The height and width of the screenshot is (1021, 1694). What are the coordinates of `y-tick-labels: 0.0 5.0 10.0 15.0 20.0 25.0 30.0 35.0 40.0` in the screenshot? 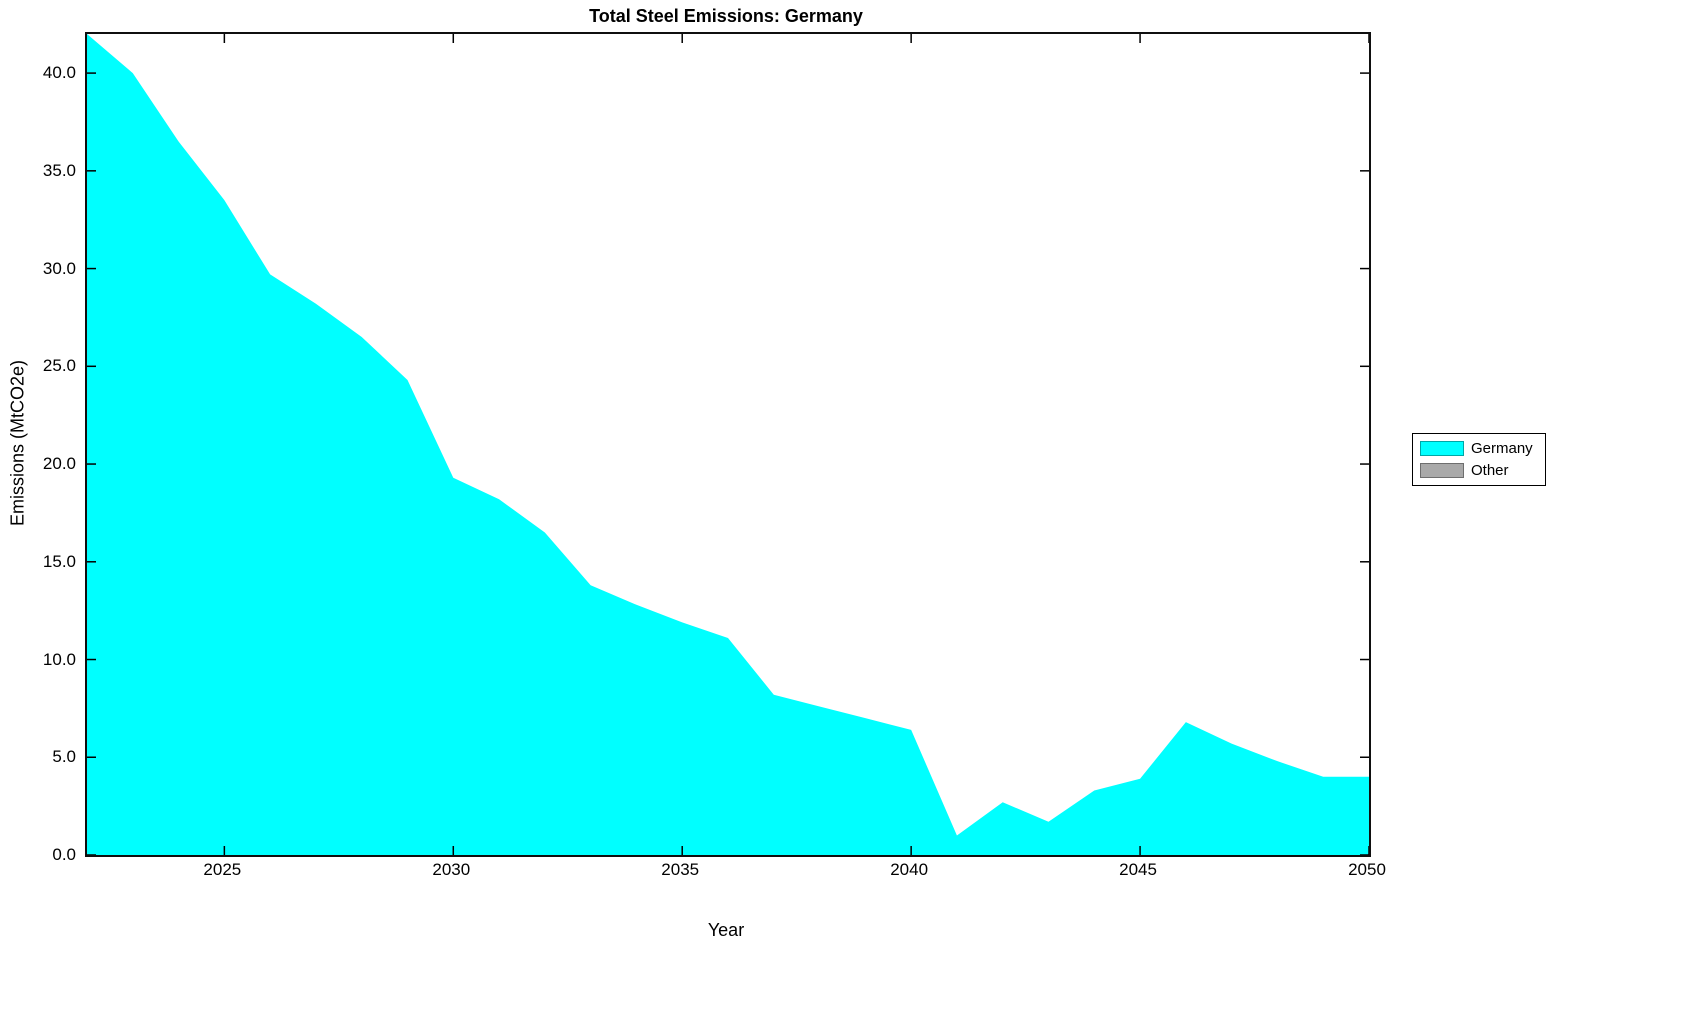 It's located at (38, 449).